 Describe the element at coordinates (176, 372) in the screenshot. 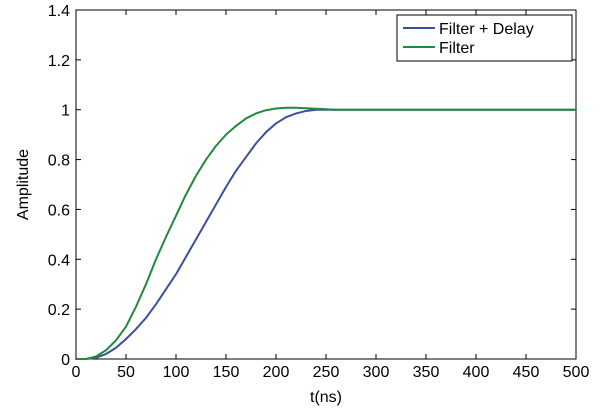

I see `x-tick-label: 100` at that location.